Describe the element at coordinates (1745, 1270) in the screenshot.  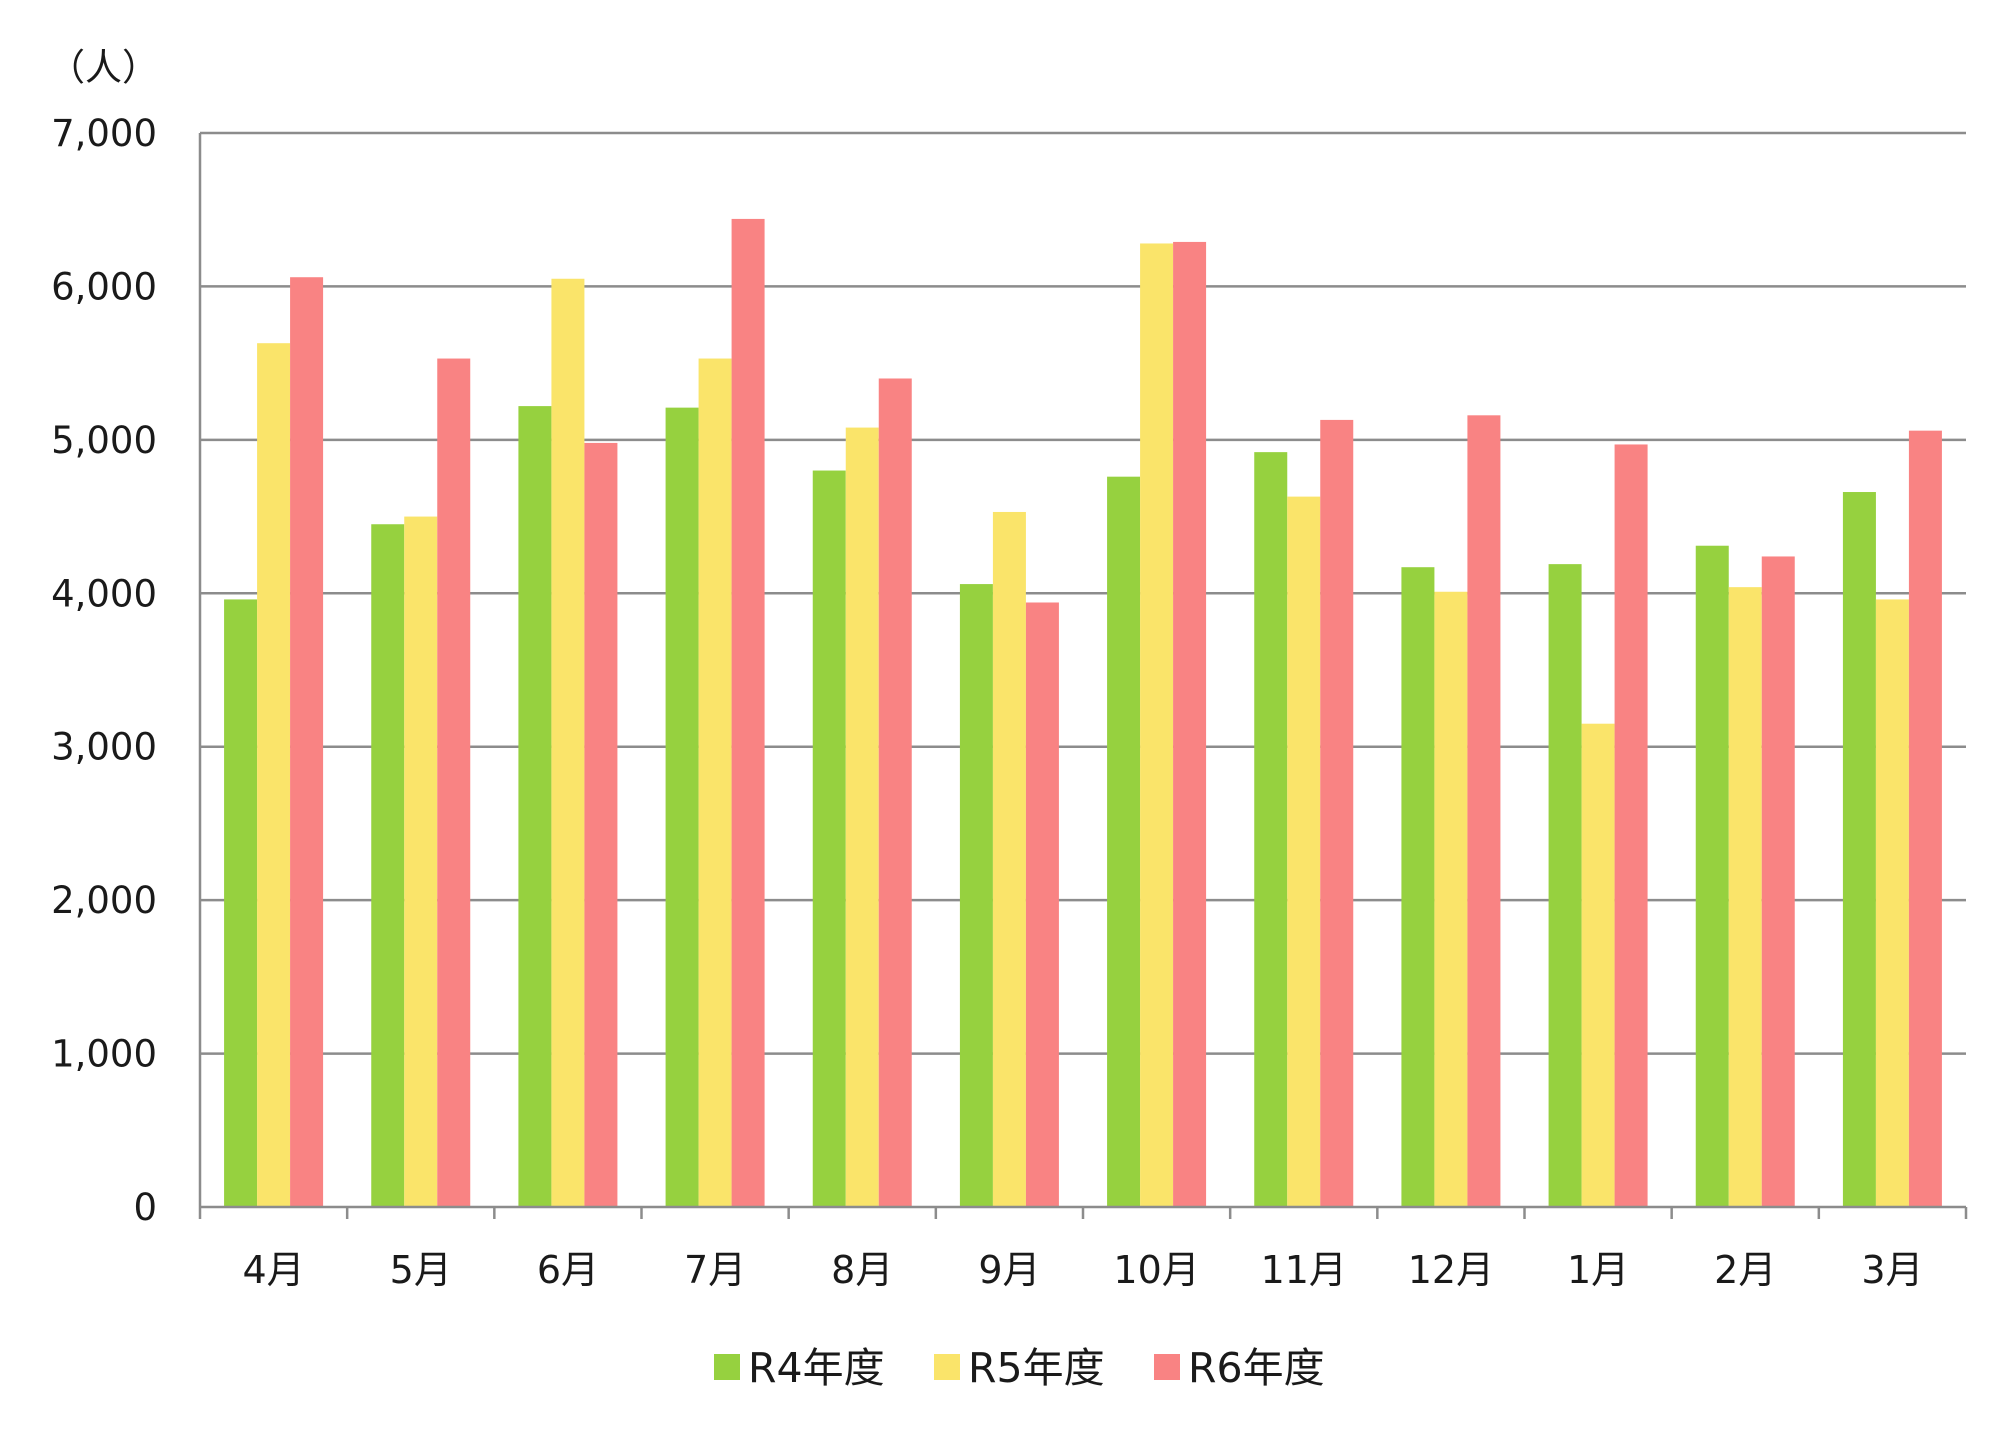
I see `x-tick-label: 2月` at that location.